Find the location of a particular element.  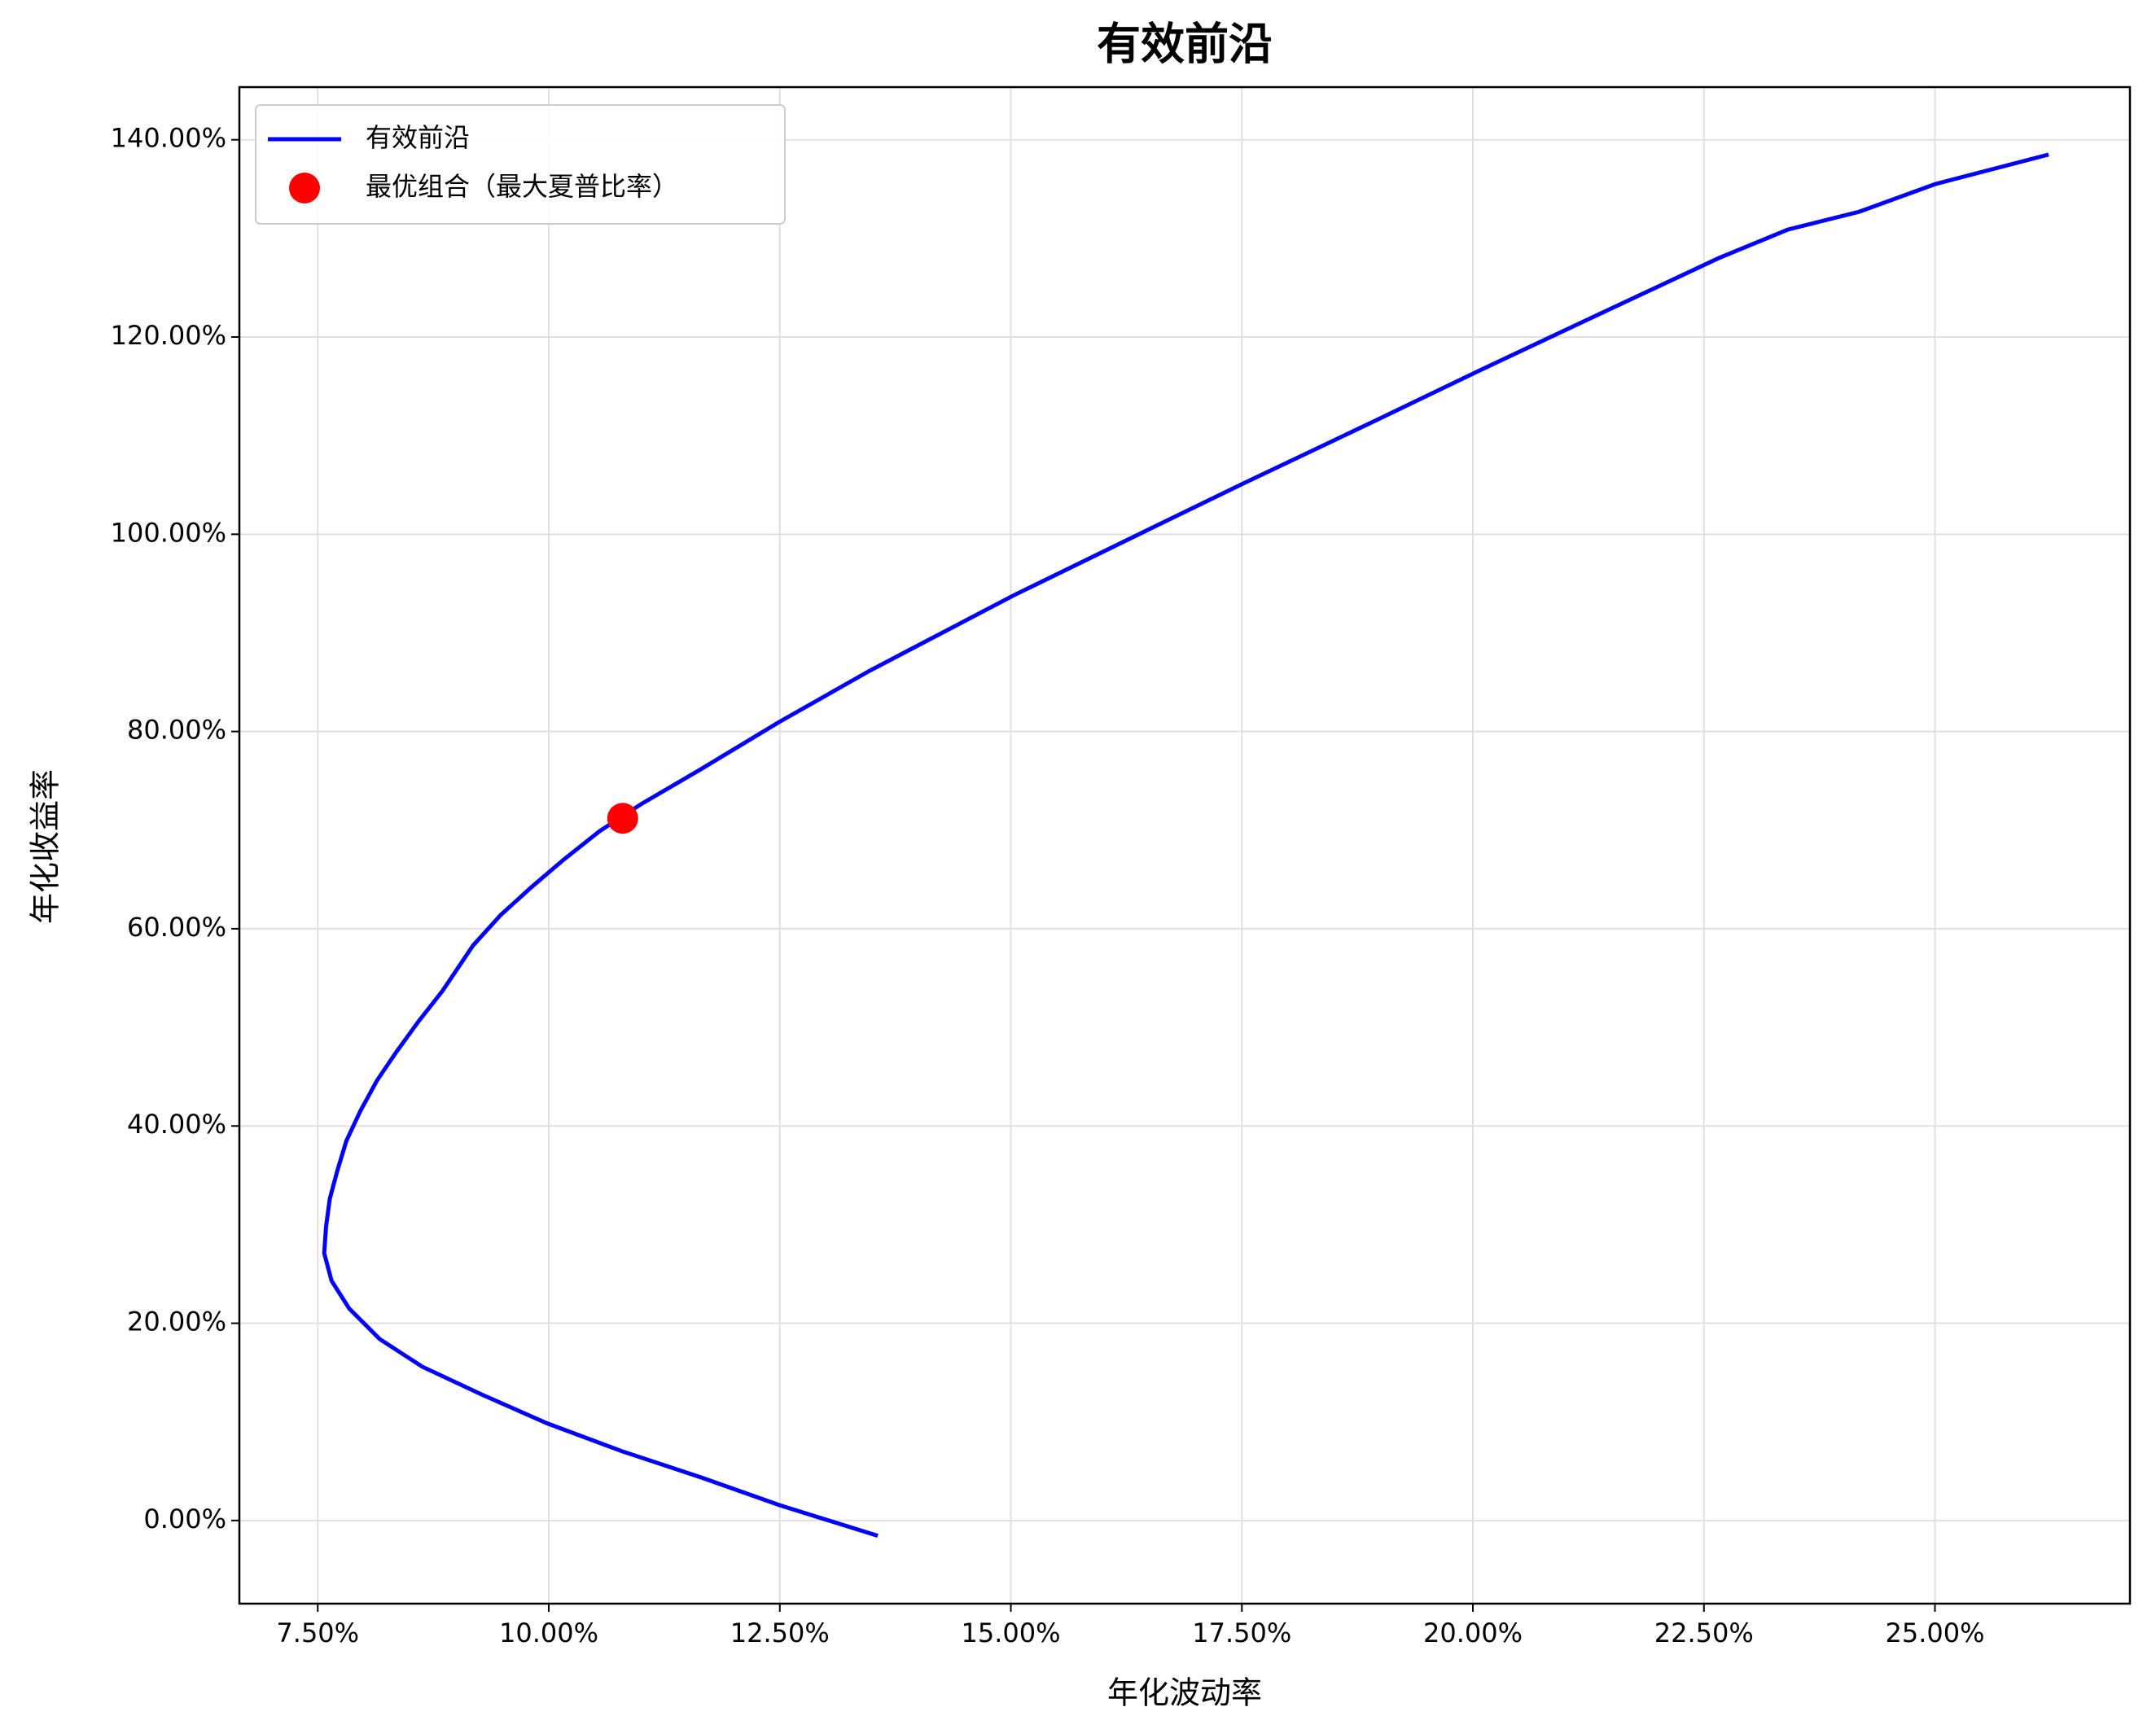

y-tick-label: 80.00% is located at coordinates (176, 730).